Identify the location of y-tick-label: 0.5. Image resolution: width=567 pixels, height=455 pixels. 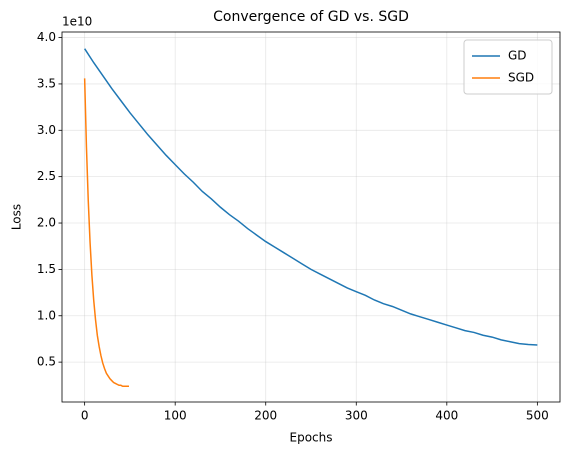
(46, 362).